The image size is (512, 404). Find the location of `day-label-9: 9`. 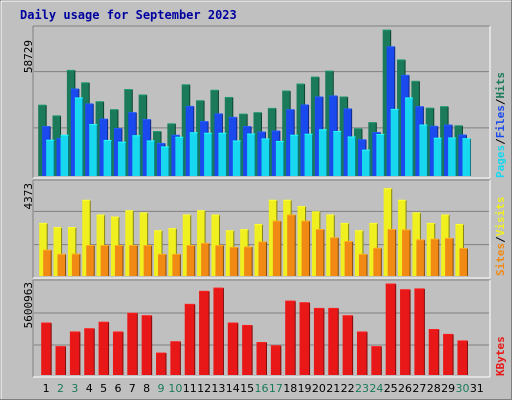

day-label-9: 9 is located at coordinates (161, 388).